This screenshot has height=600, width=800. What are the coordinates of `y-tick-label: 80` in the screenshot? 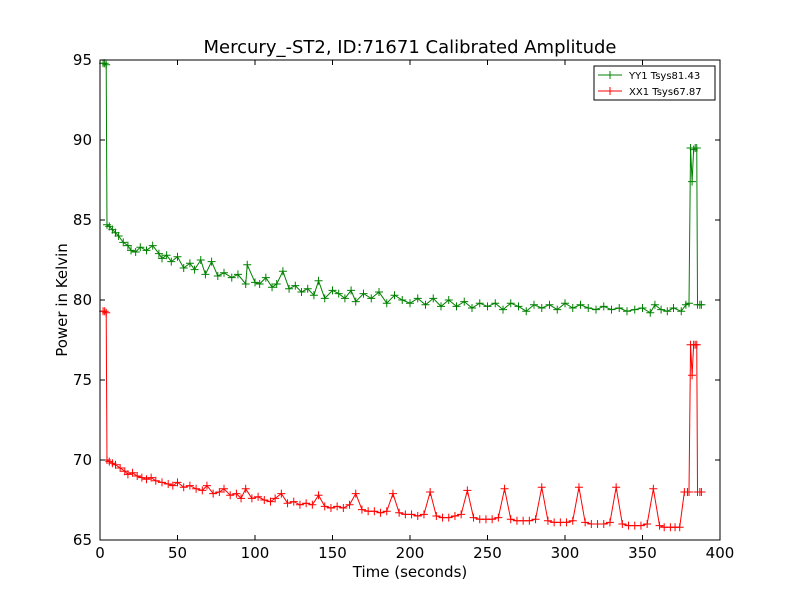 It's located at (82, 300).